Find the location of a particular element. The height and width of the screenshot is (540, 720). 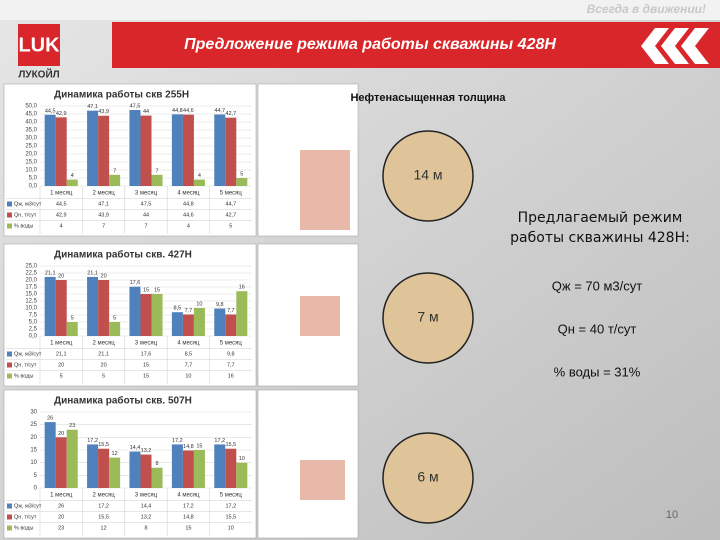

table-cell: 8,5 is located at coordinates (189, 354).